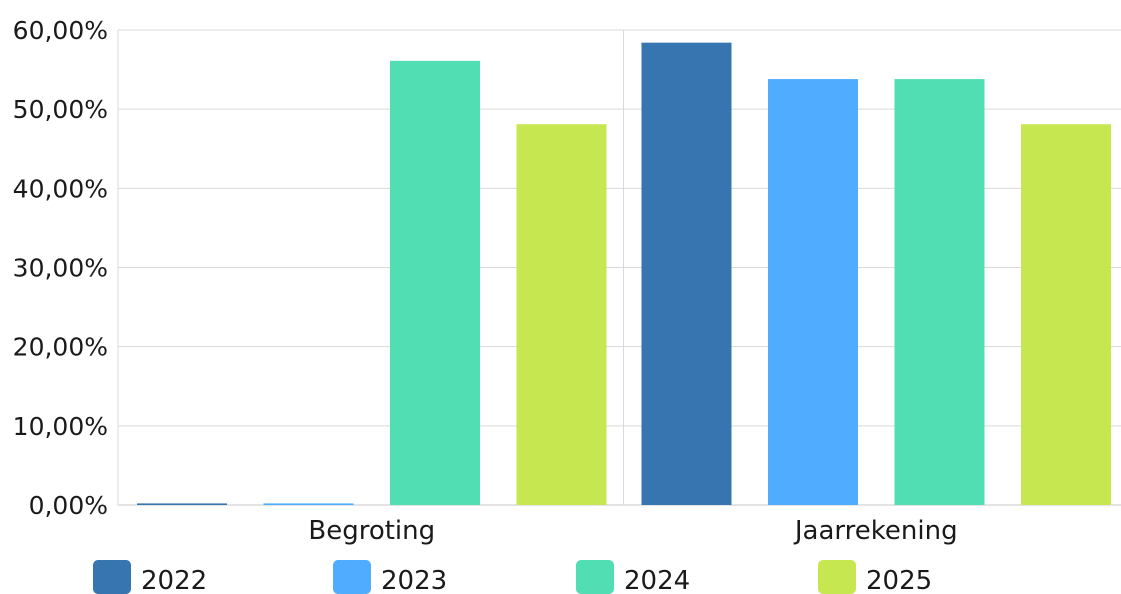  What do you see at coordinates (1066, 314) in the screenshot?
I see `bar-jaarrekening-2025` at bounding box center [1066, 314].